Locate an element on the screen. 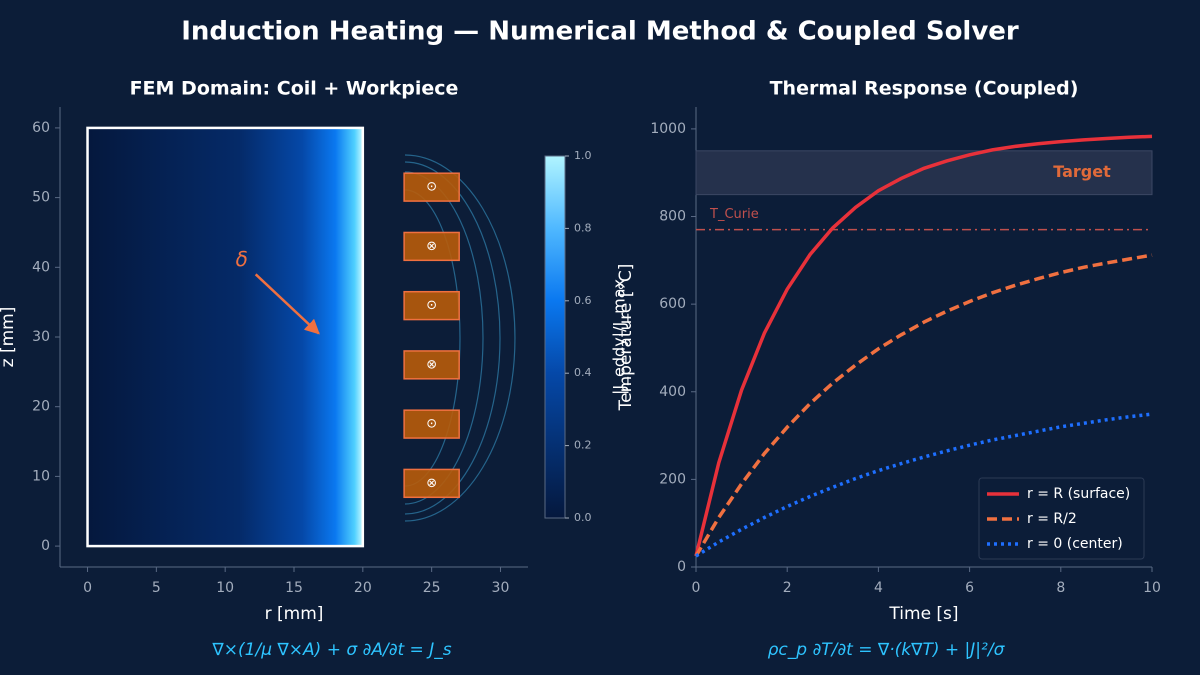 This screenshot has width=1200, height=675. legend-frame is located at coordinates (1061, 518).